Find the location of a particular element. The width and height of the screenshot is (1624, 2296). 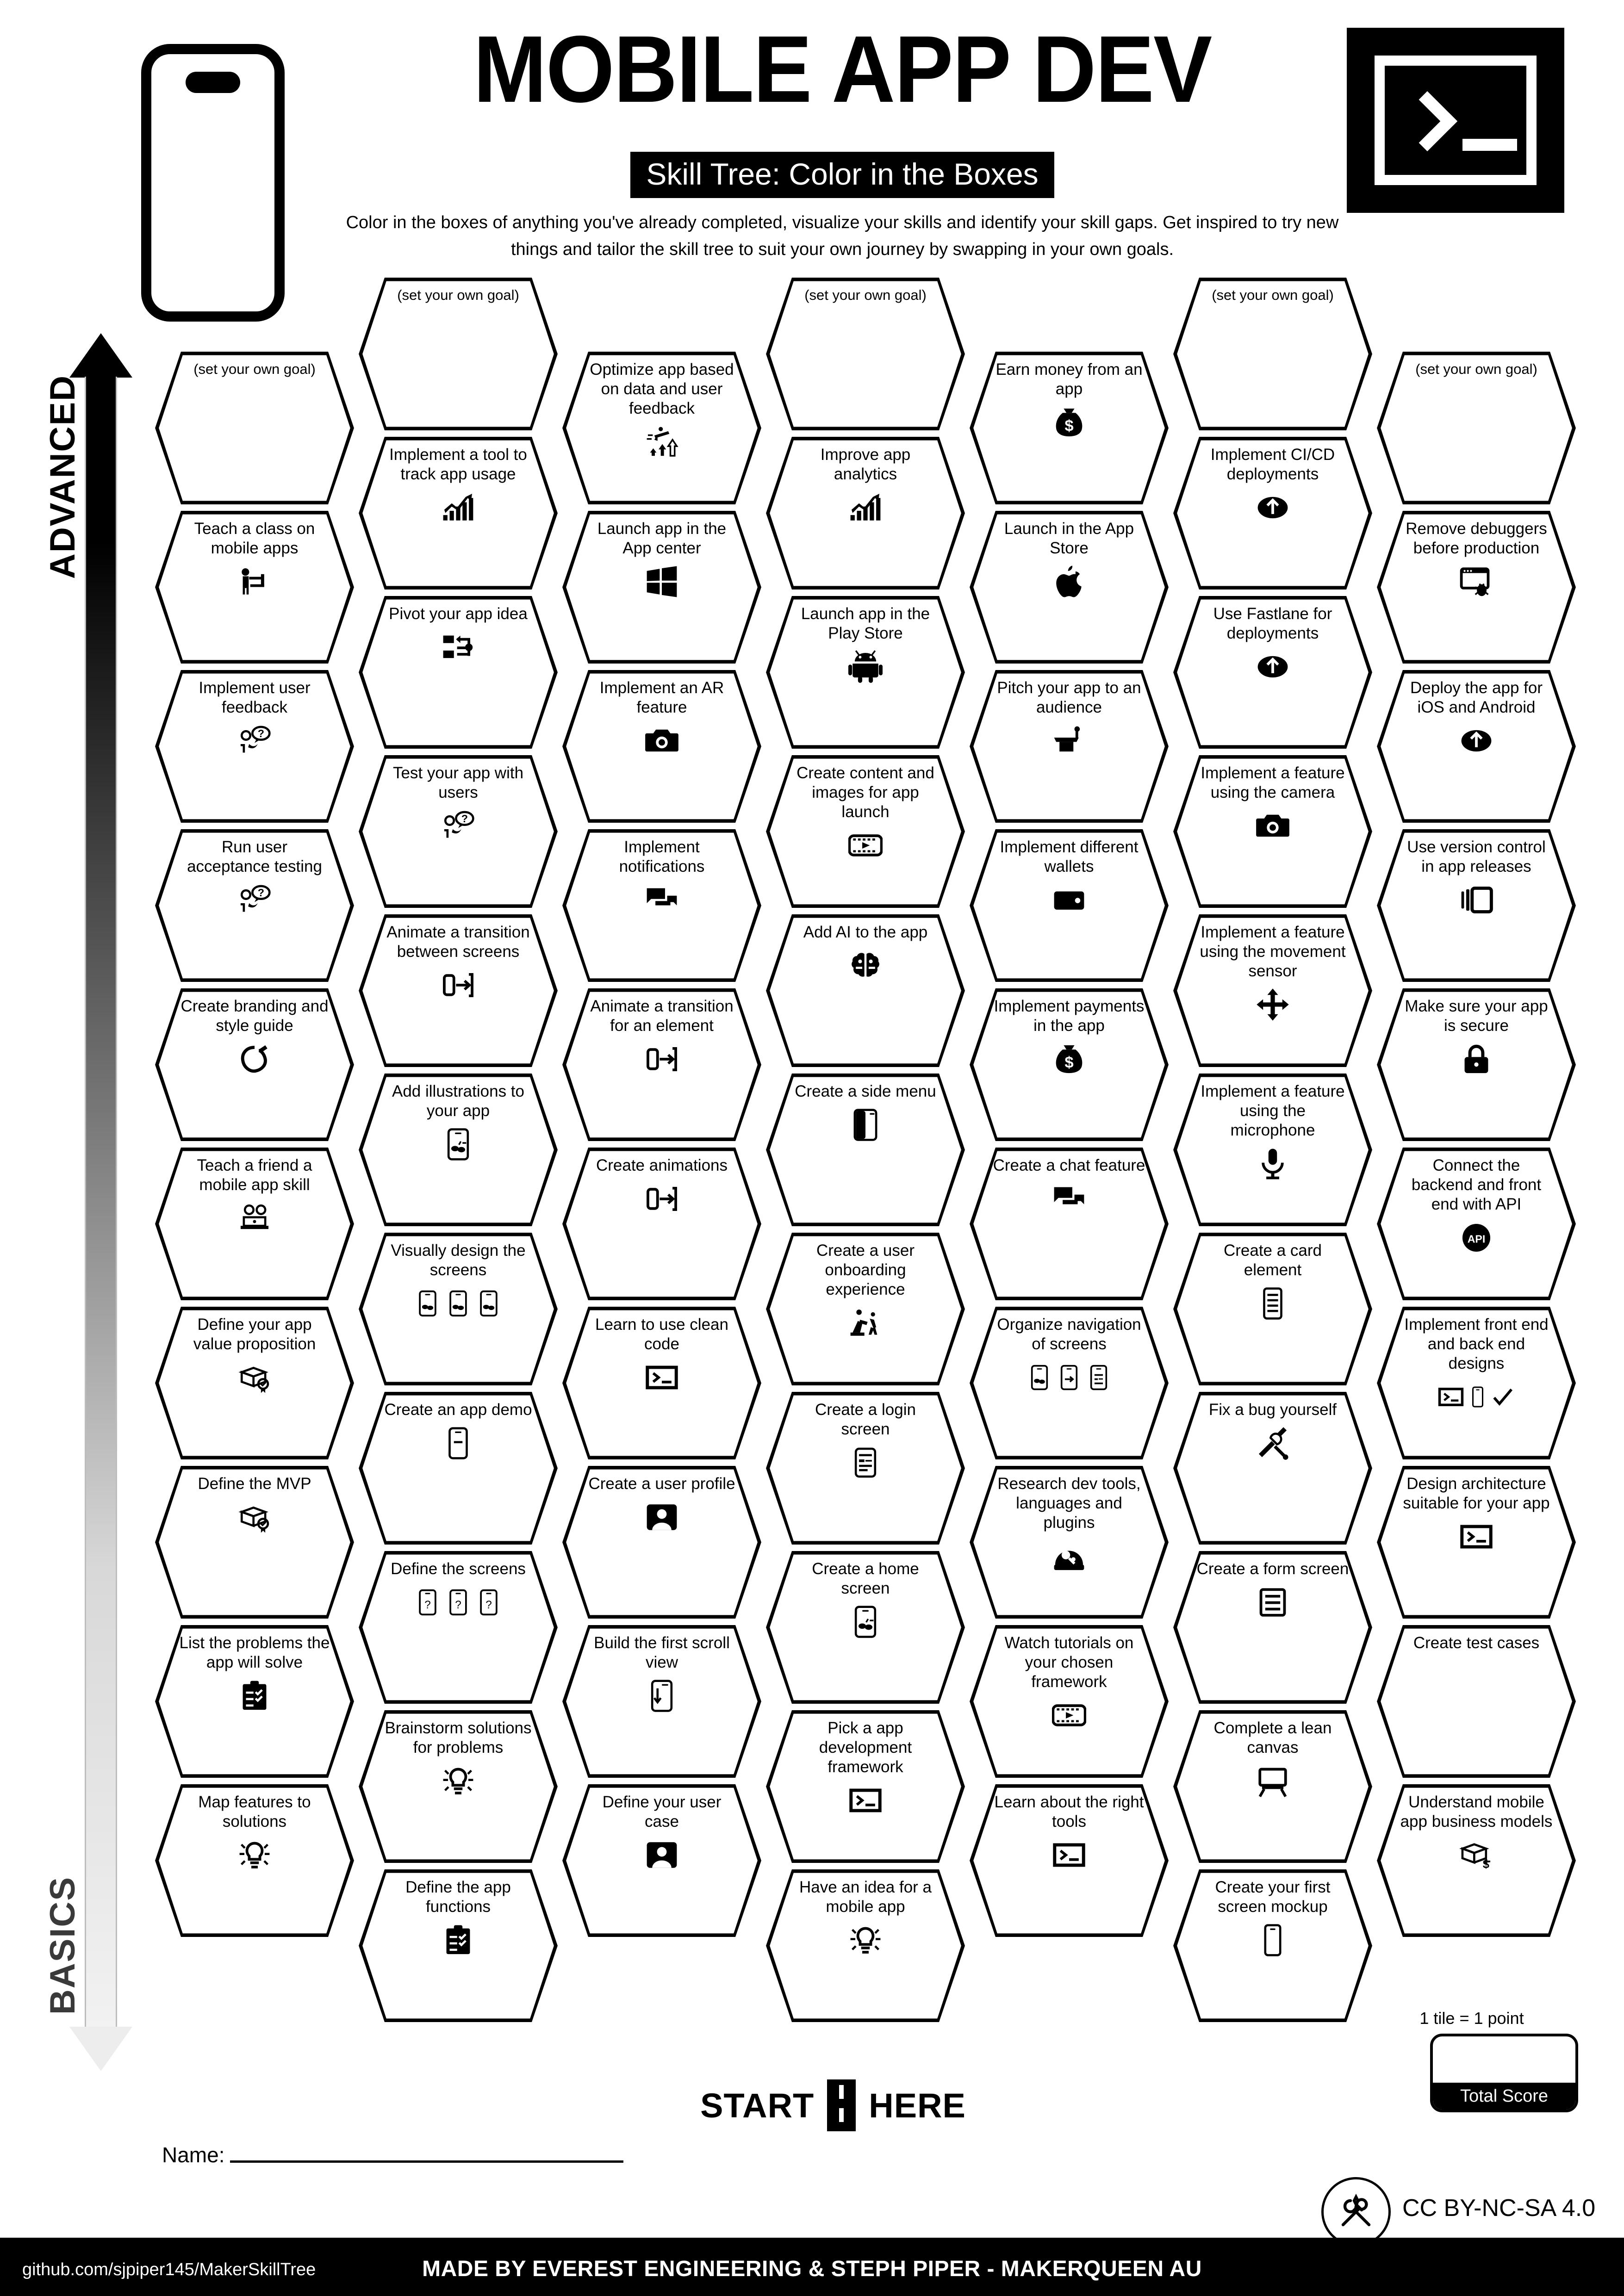

name-input is located at coordinates (427, 2161).